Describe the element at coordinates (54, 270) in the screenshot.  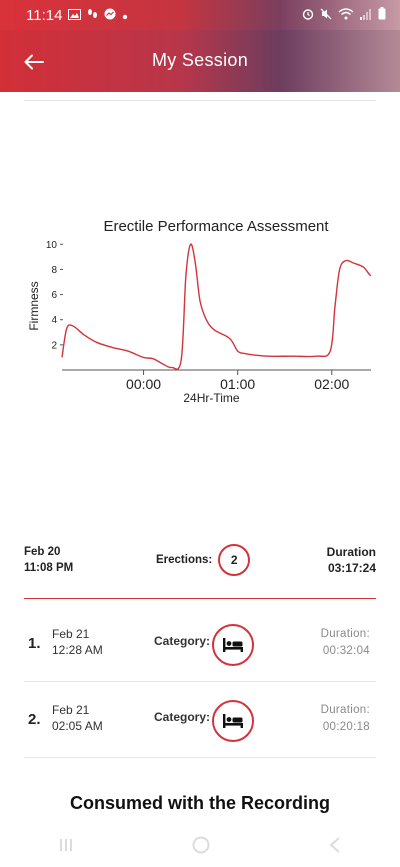
I see `y-tick-label: 8` at that location.